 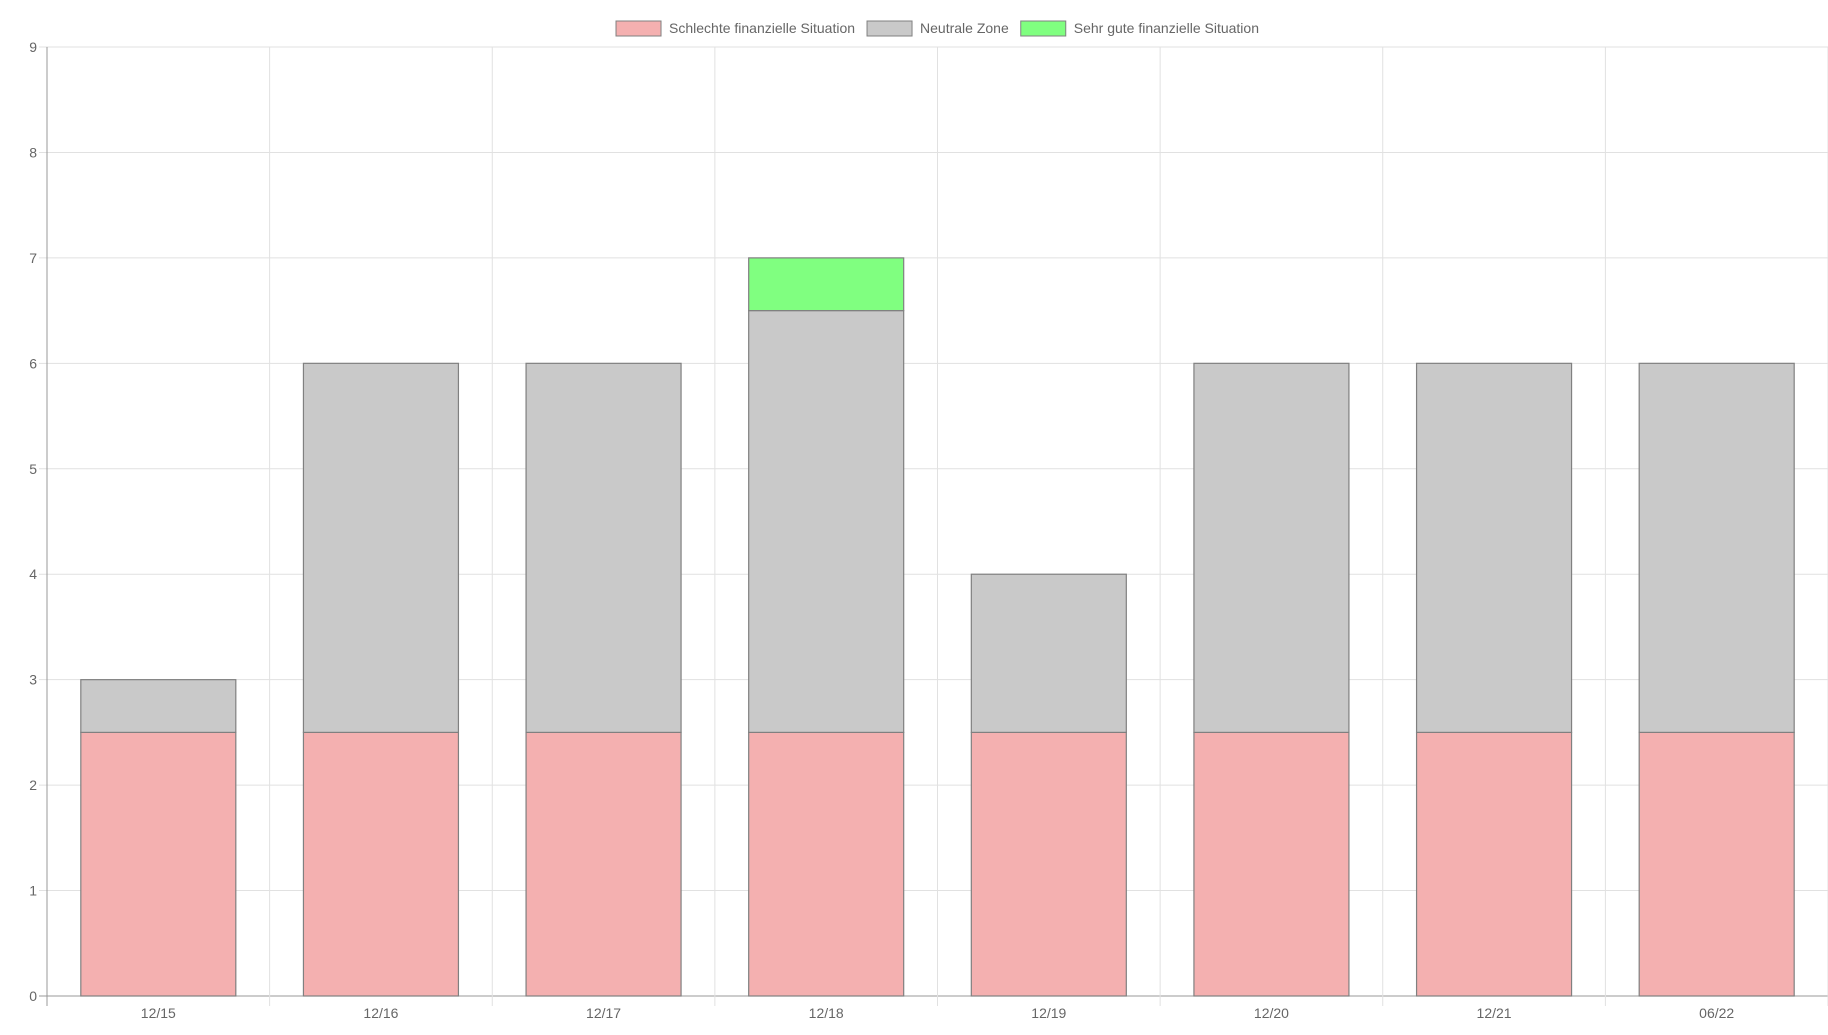 I want to click on y-tick-label: 9, so click(x=33, y=47).